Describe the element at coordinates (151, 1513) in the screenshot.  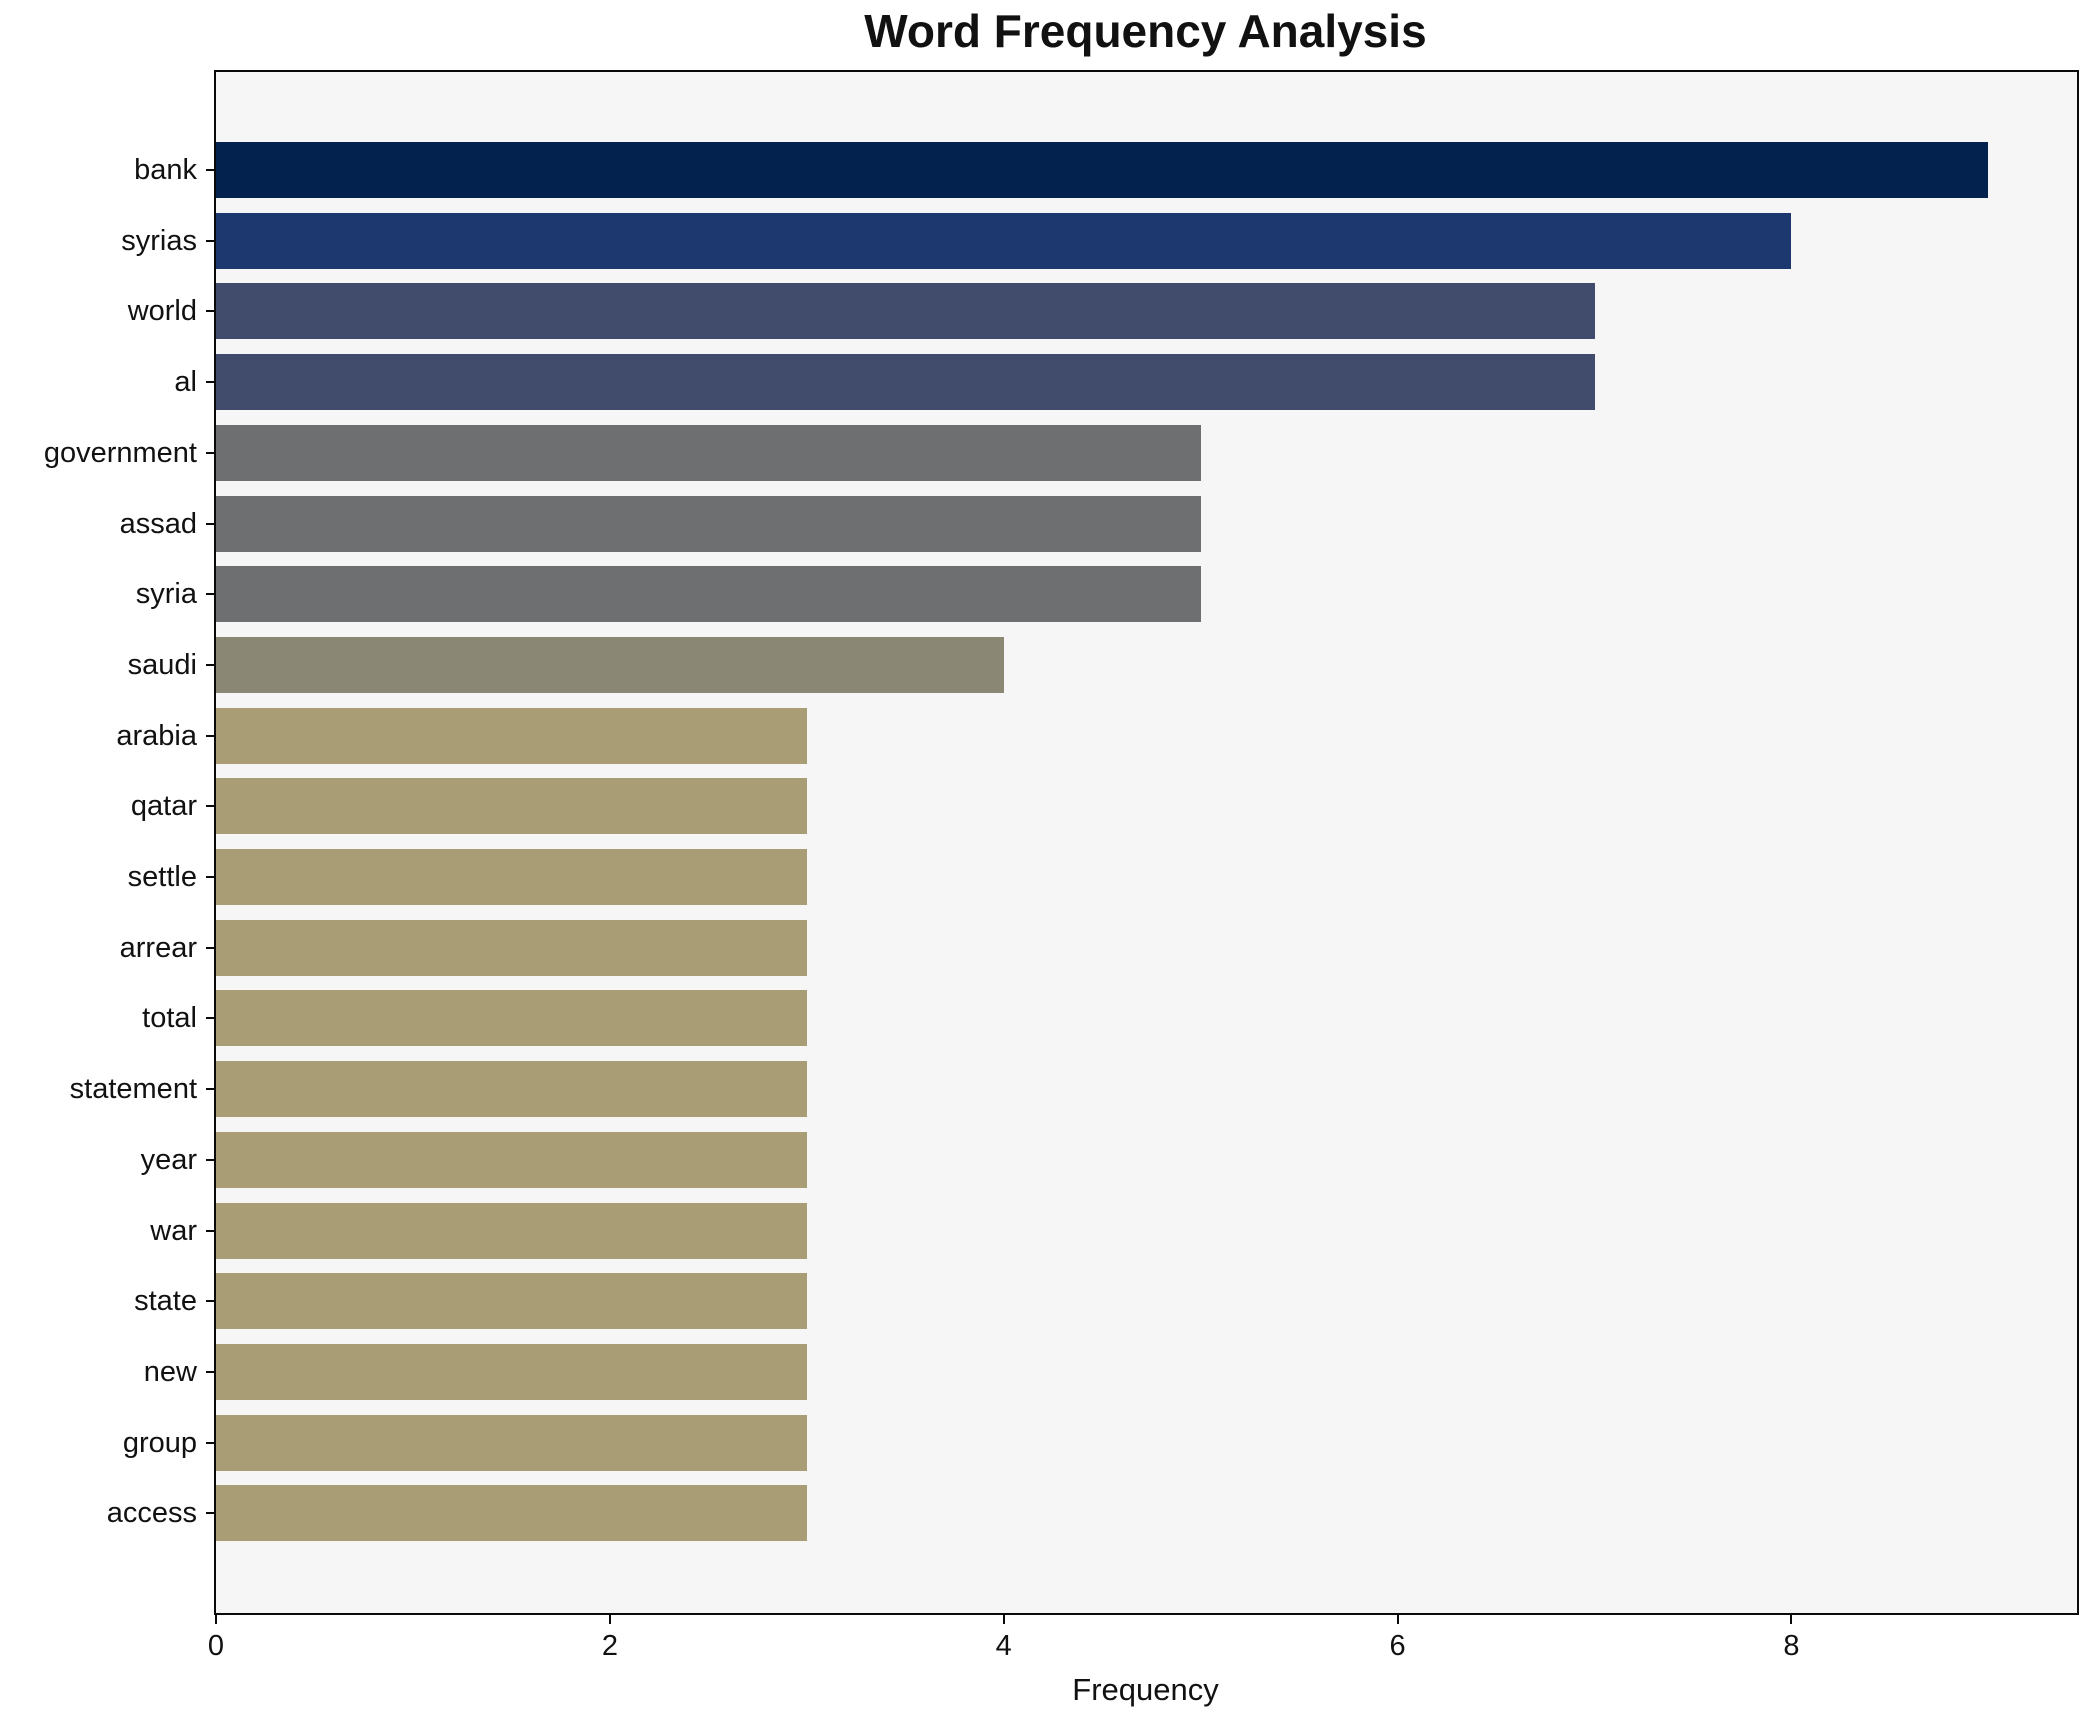
I see `y-tick-label: access` at that location.